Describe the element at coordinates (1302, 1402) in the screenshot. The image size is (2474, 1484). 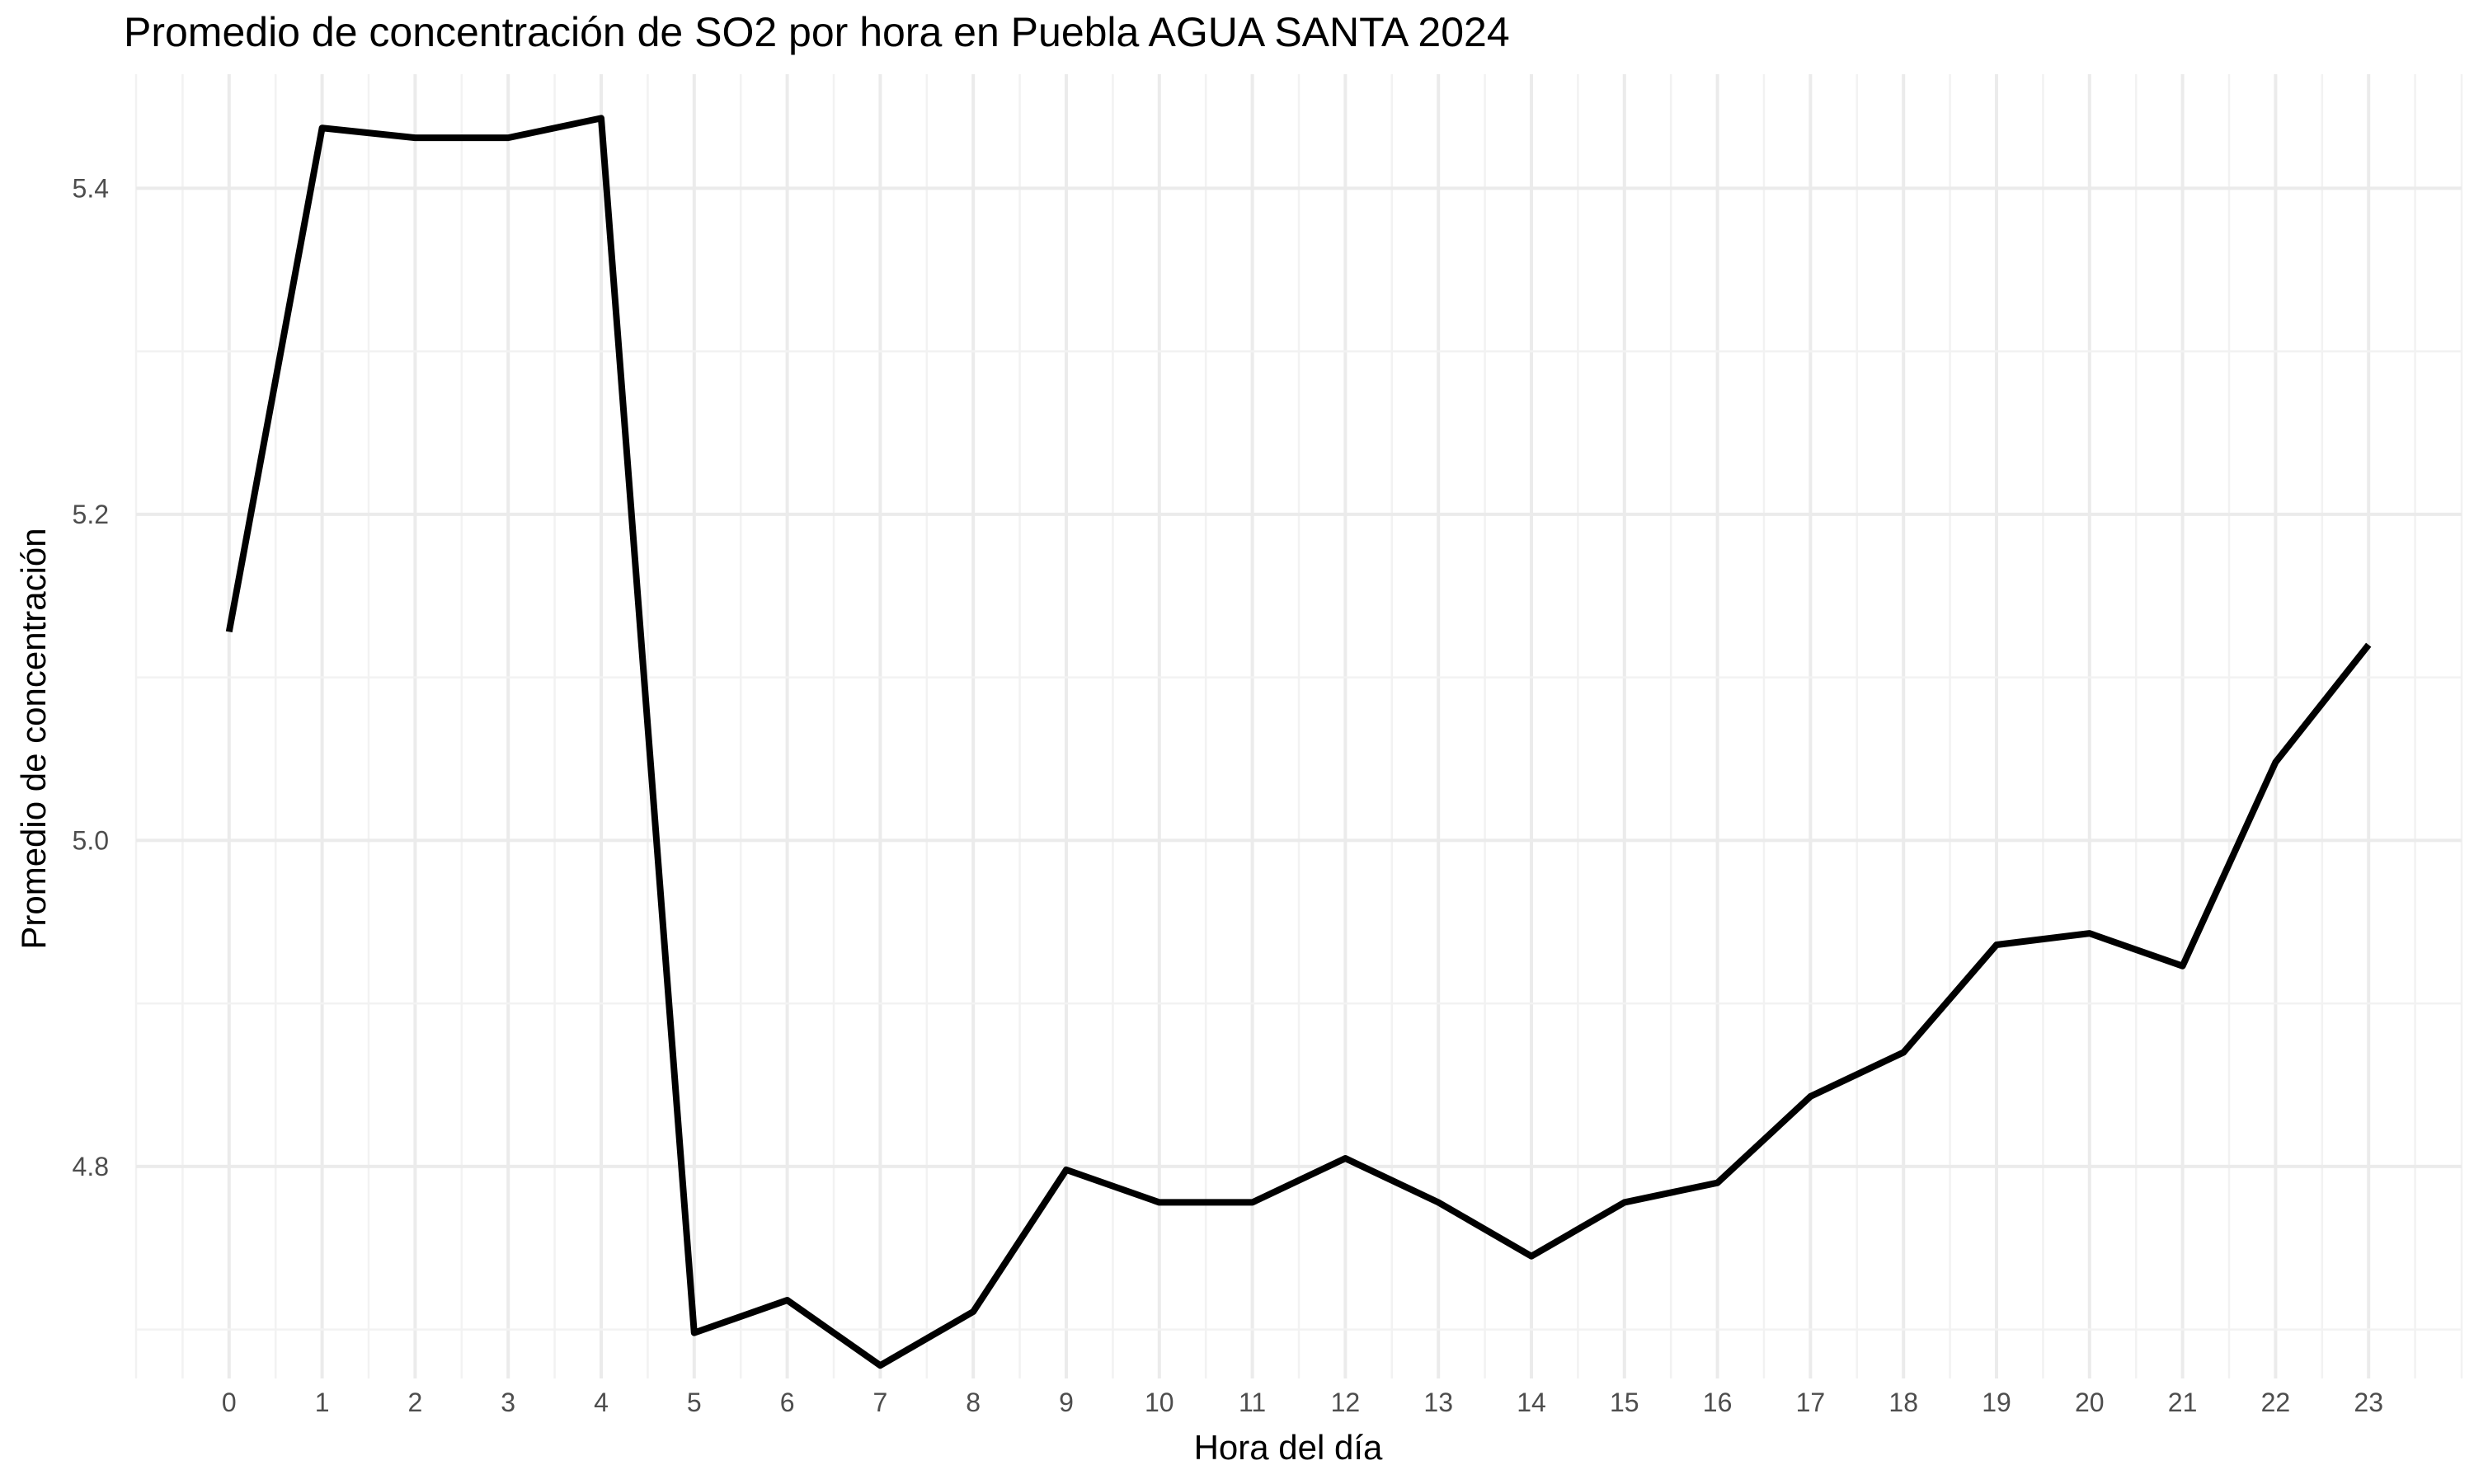
I see `x-axis-tick-labels: 0 1 2 3 4 5 6 7 8 9 10 11 12 13 14 15 16 17 18 19 20 21 22 23` at that location.